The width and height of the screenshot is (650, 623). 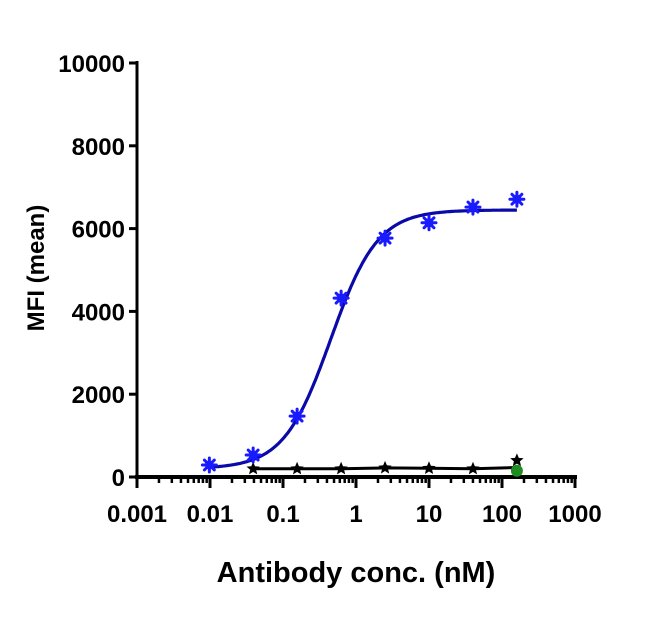 What do you see at coordinates (98, 395) in the screenshot?
I see `y-tick-label: 2000` at bounding box center [98, 395].